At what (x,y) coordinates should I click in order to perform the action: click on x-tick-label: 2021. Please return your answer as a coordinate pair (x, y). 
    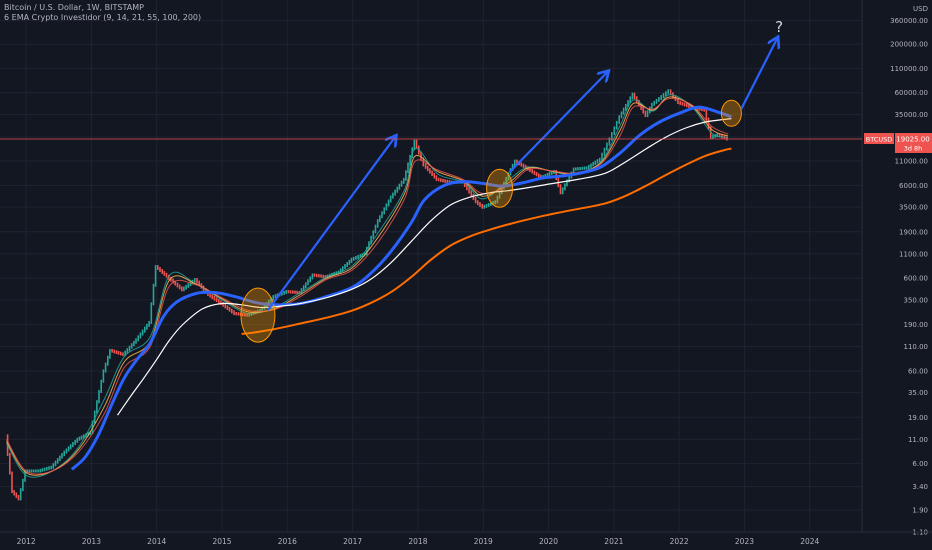
    Looking at the image, I should click on (613, 541).